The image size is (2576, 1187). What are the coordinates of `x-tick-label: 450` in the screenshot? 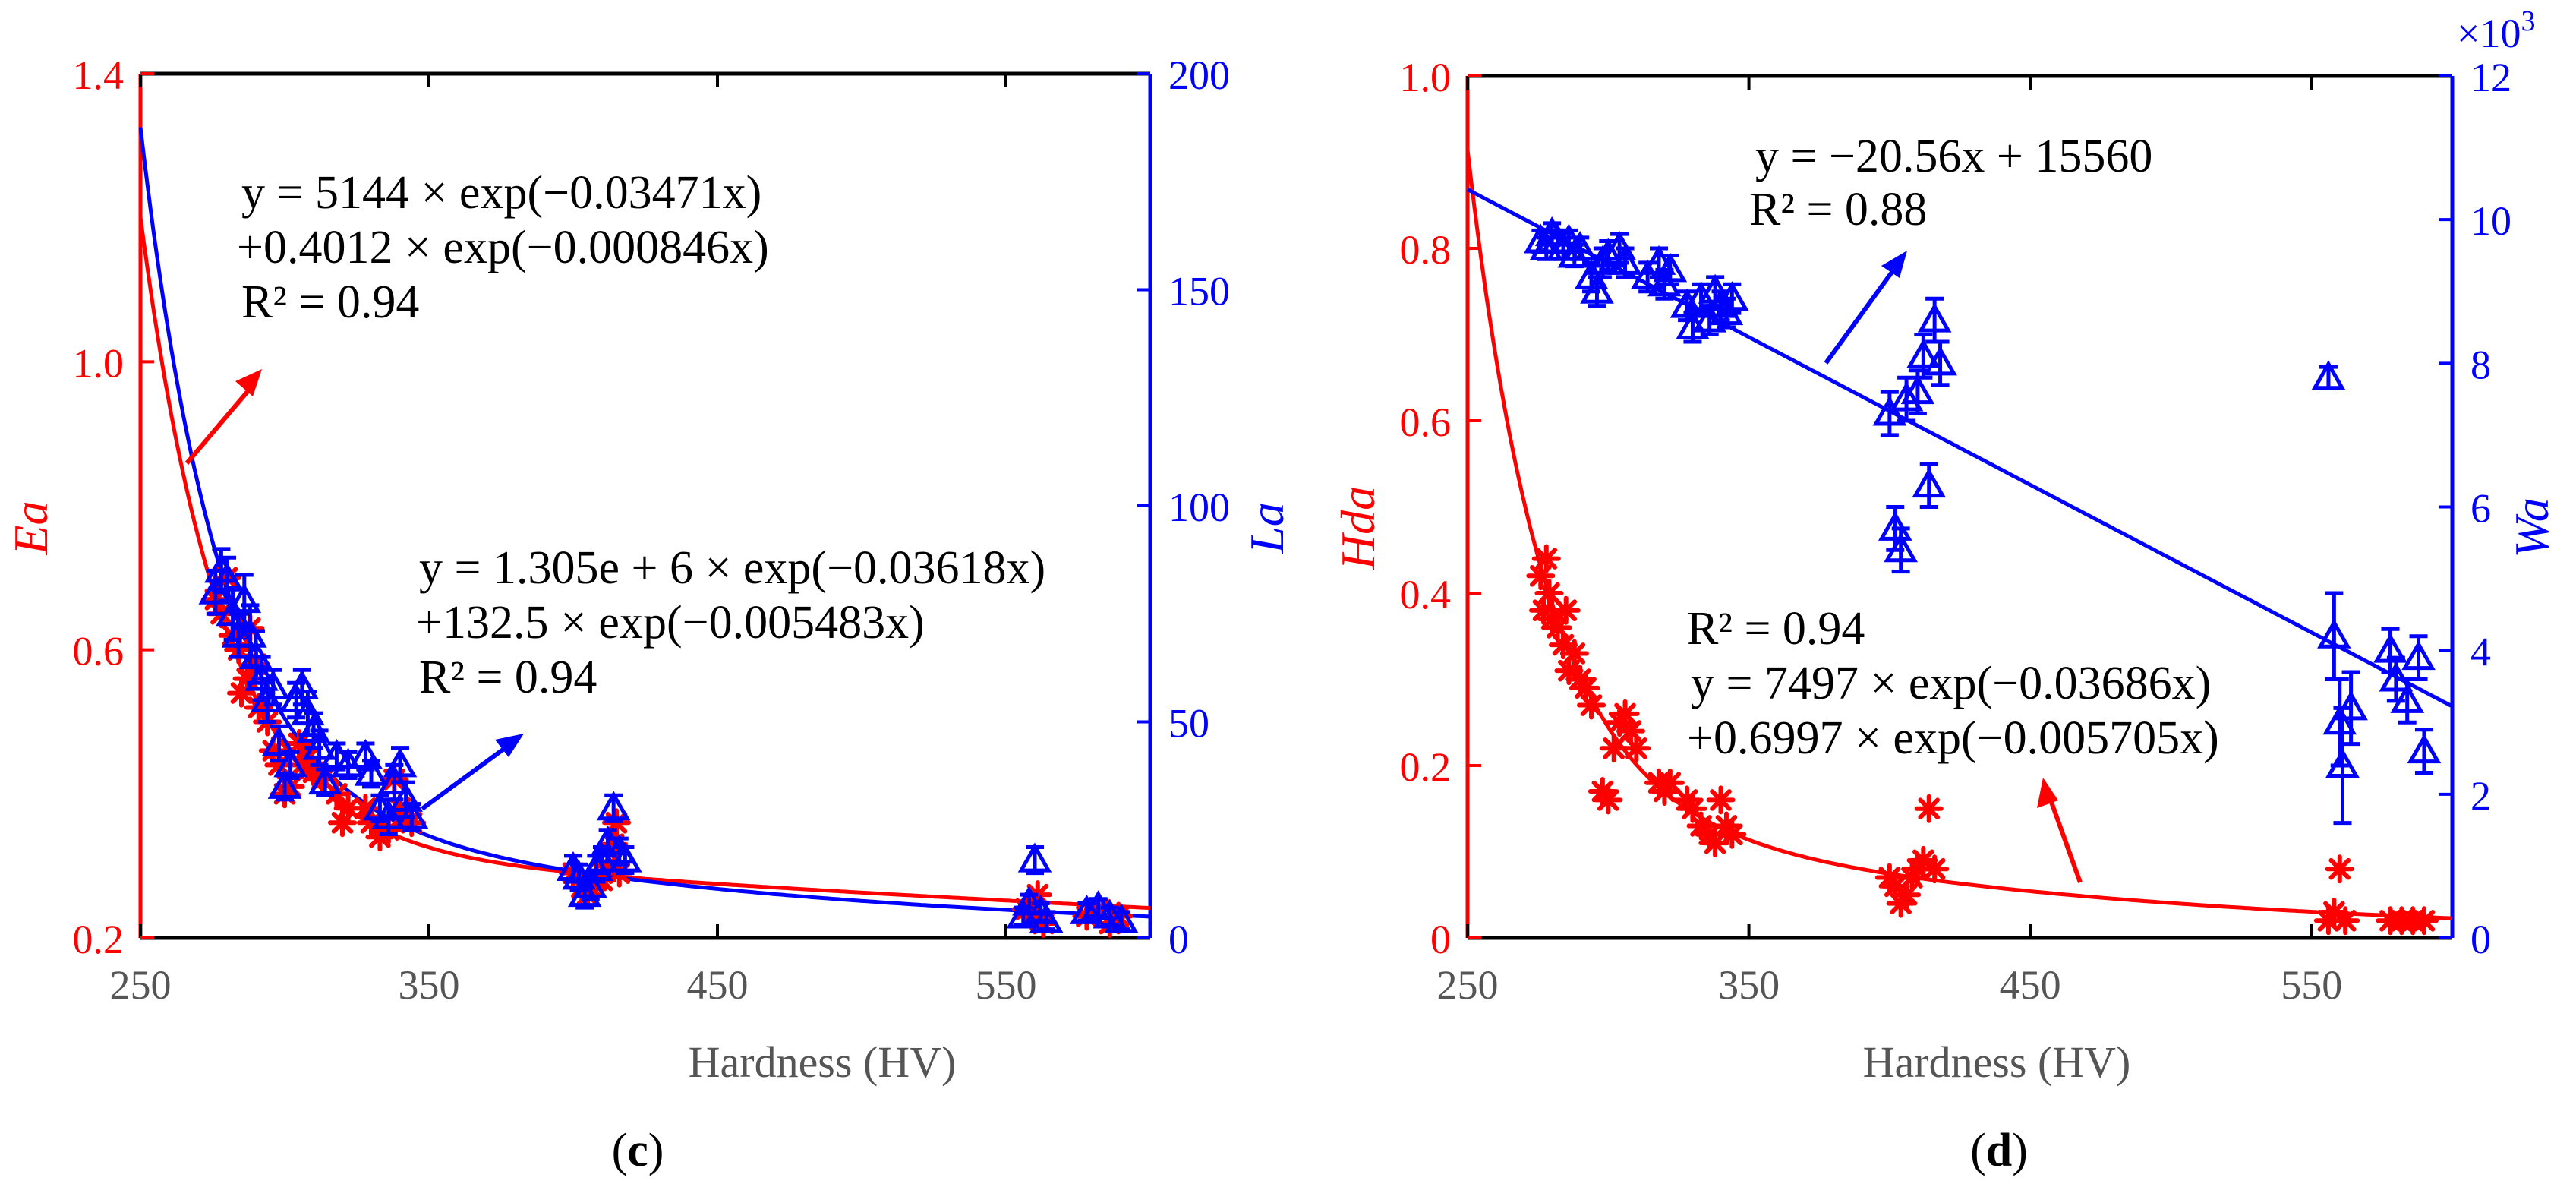 It's located at (2030, 985).